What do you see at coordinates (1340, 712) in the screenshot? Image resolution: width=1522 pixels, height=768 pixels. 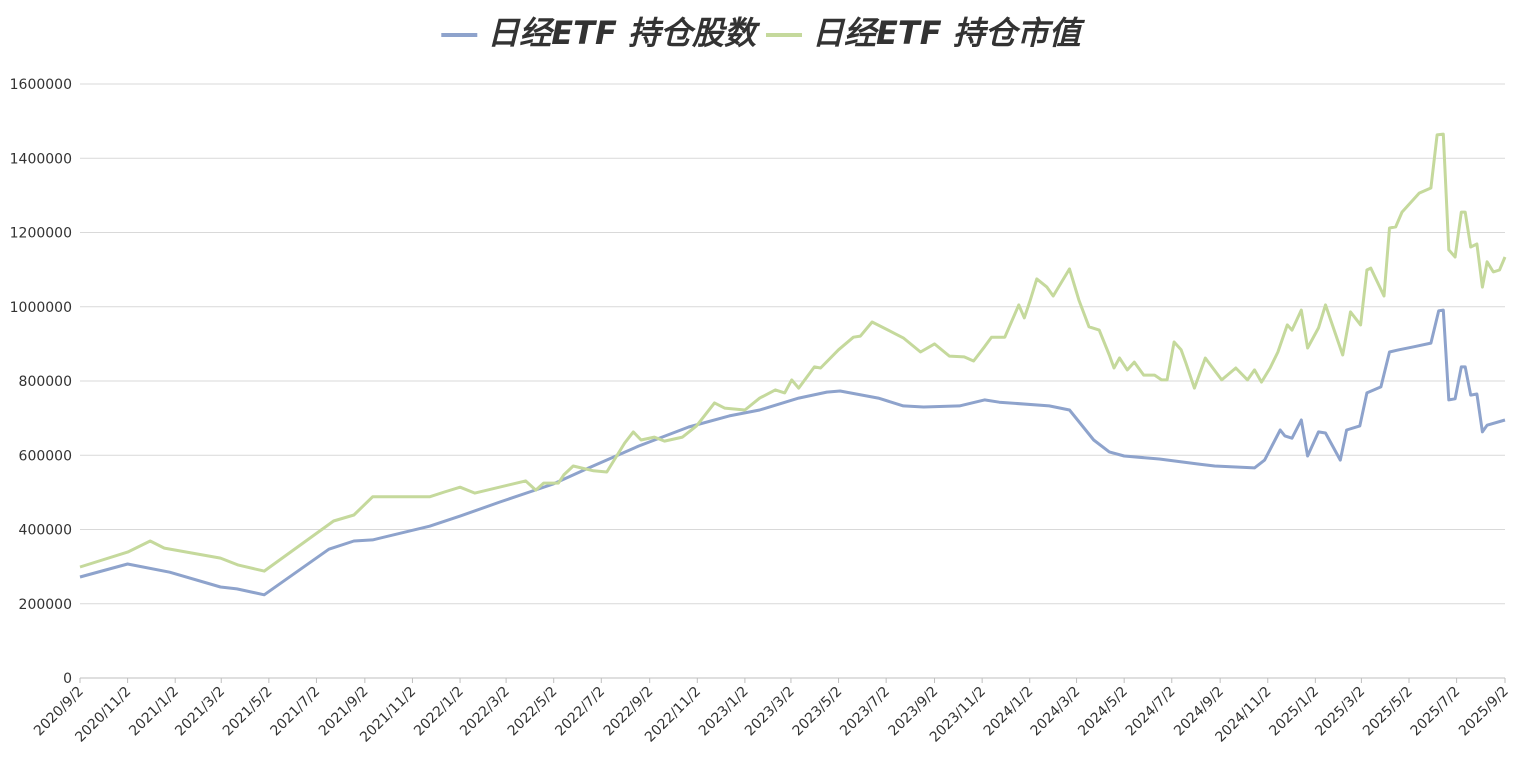 I see `x-tick-label: 2025/3/2` at bounding box center [1340, 712].